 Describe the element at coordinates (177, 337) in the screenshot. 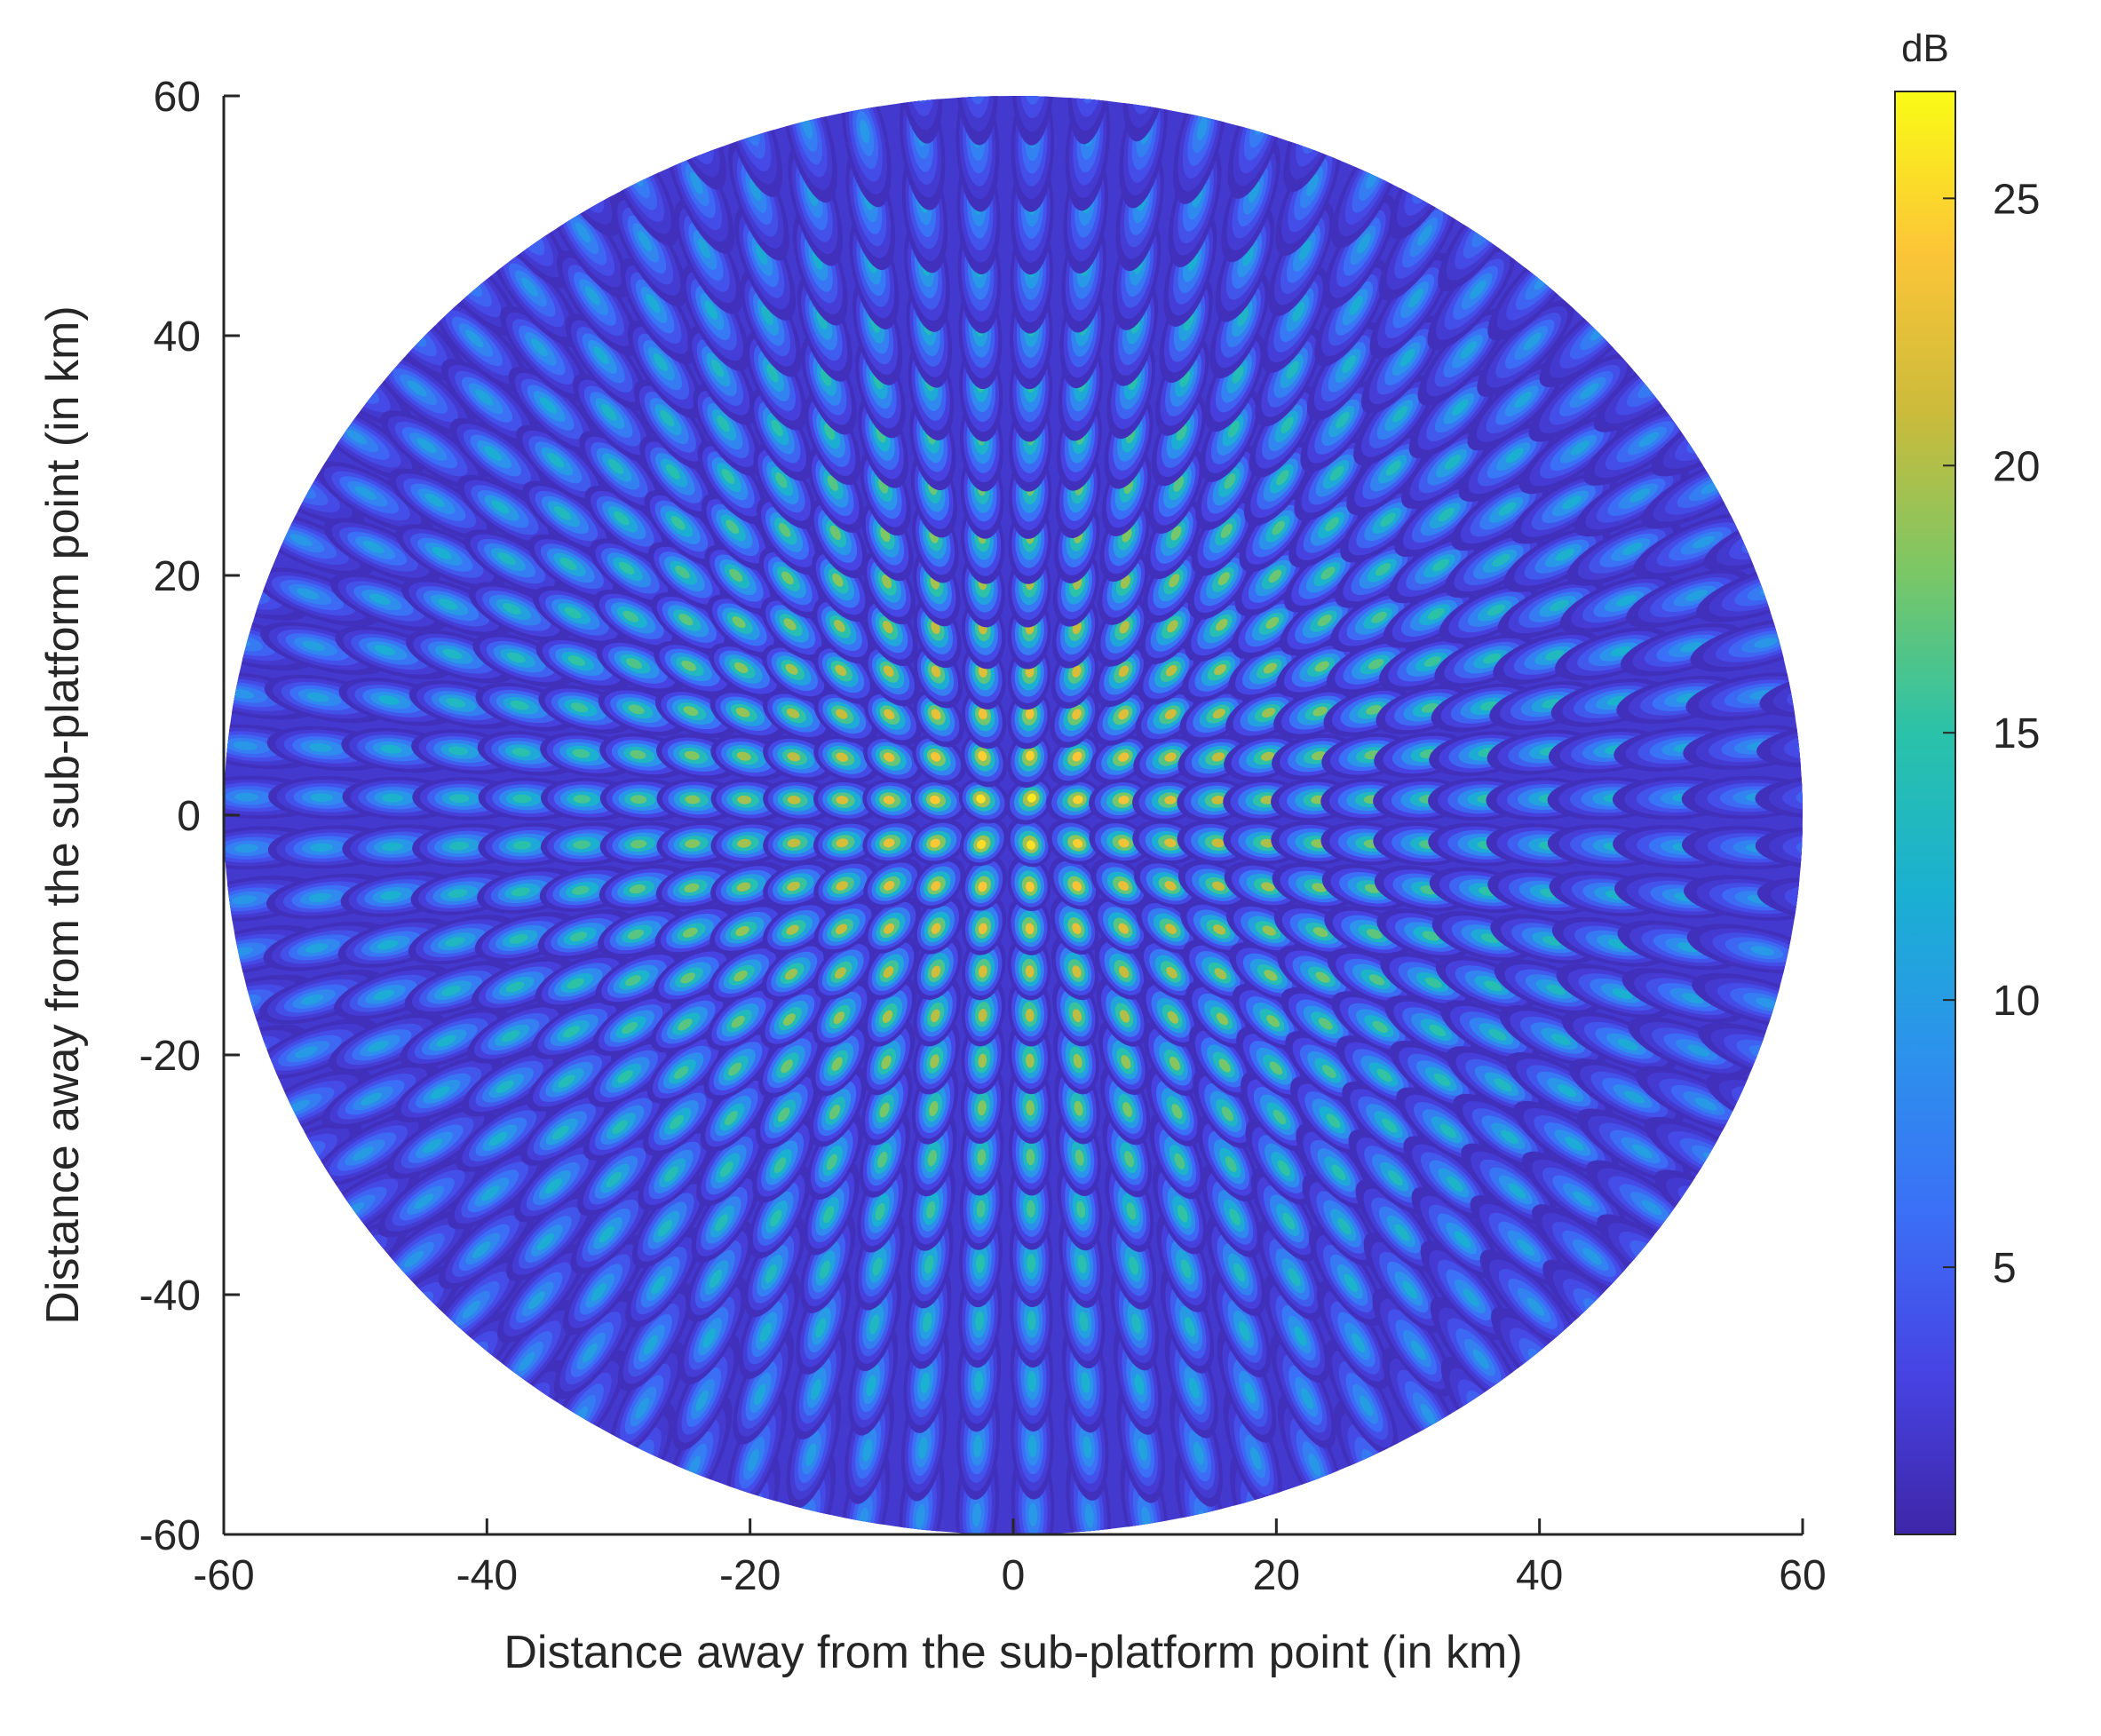

I see `y-tick-label: 40` at that location.